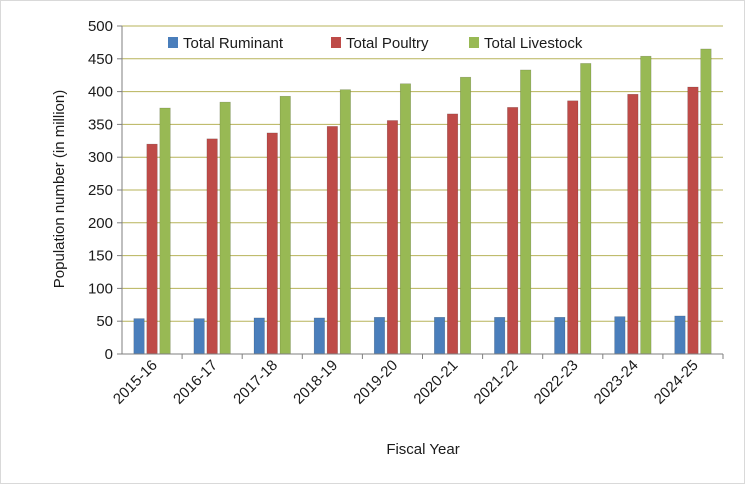 This screenshot has height=488, width=745. Describe the element at coordinates (435, 382) in the screenshot. I see `x-tick-label: 2020-21` at that location.